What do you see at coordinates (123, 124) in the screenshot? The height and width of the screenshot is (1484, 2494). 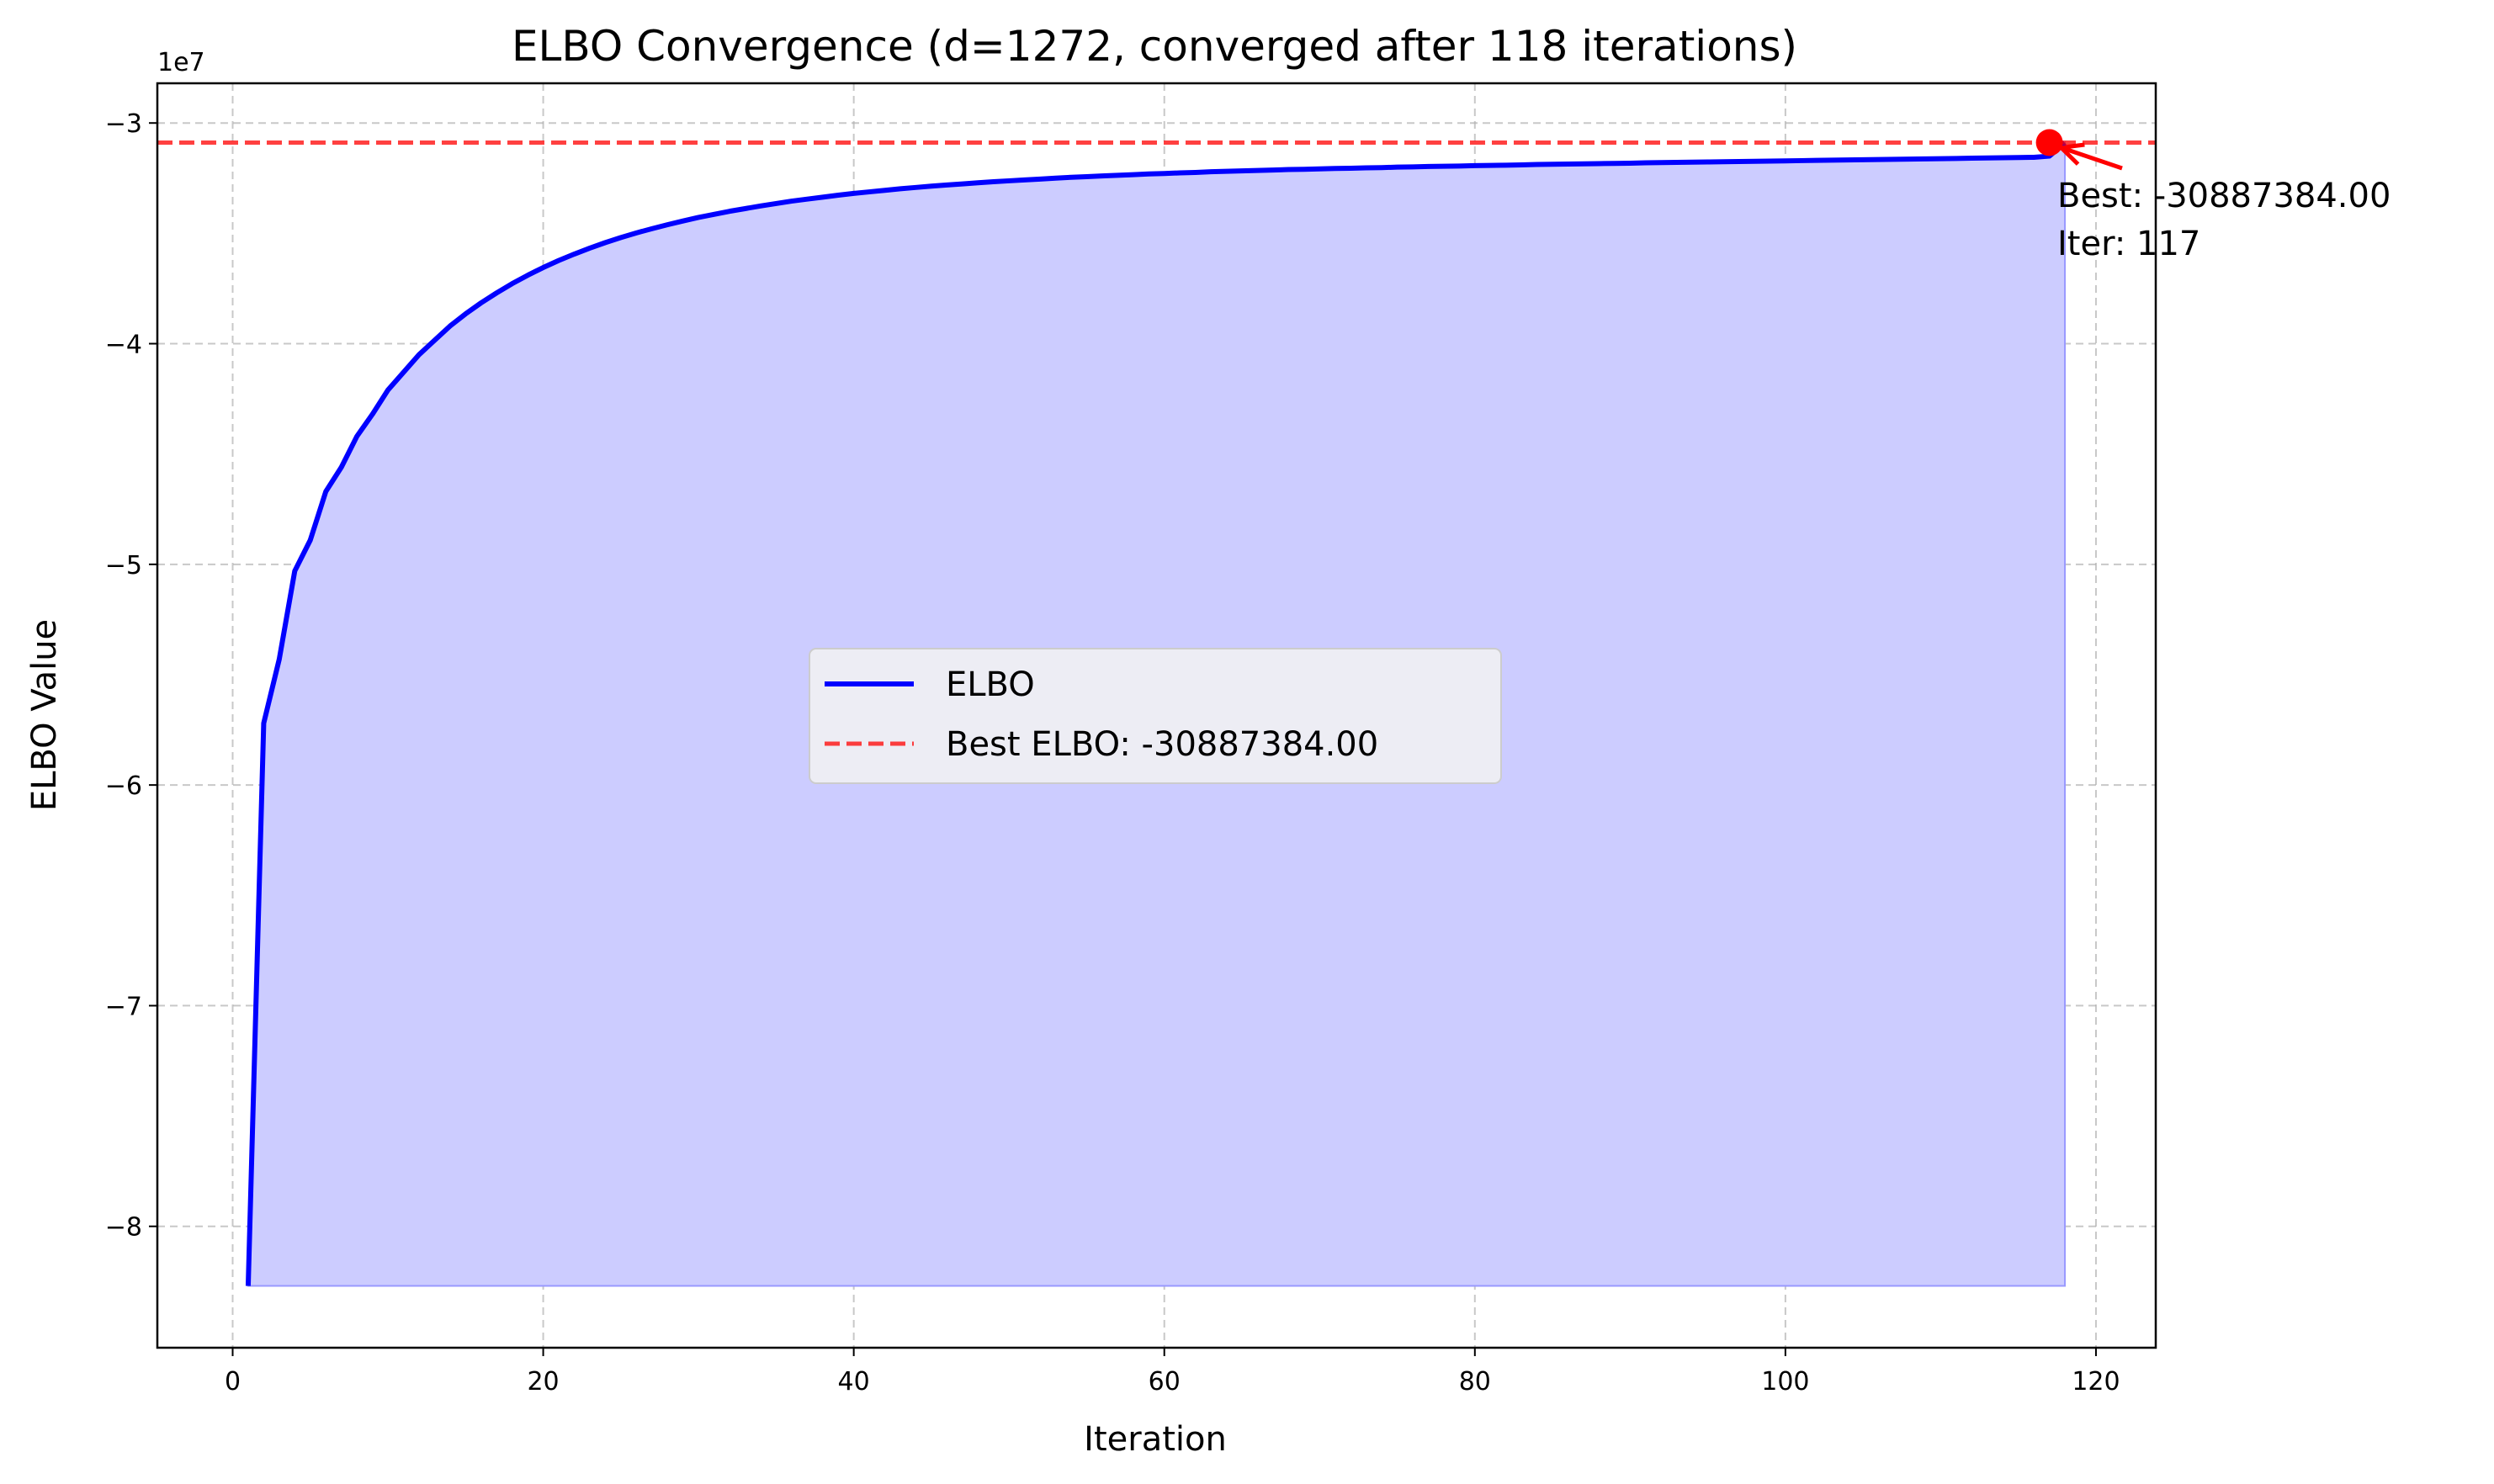 I see `y-tick-label: −3` at bounding box center [123, 124].